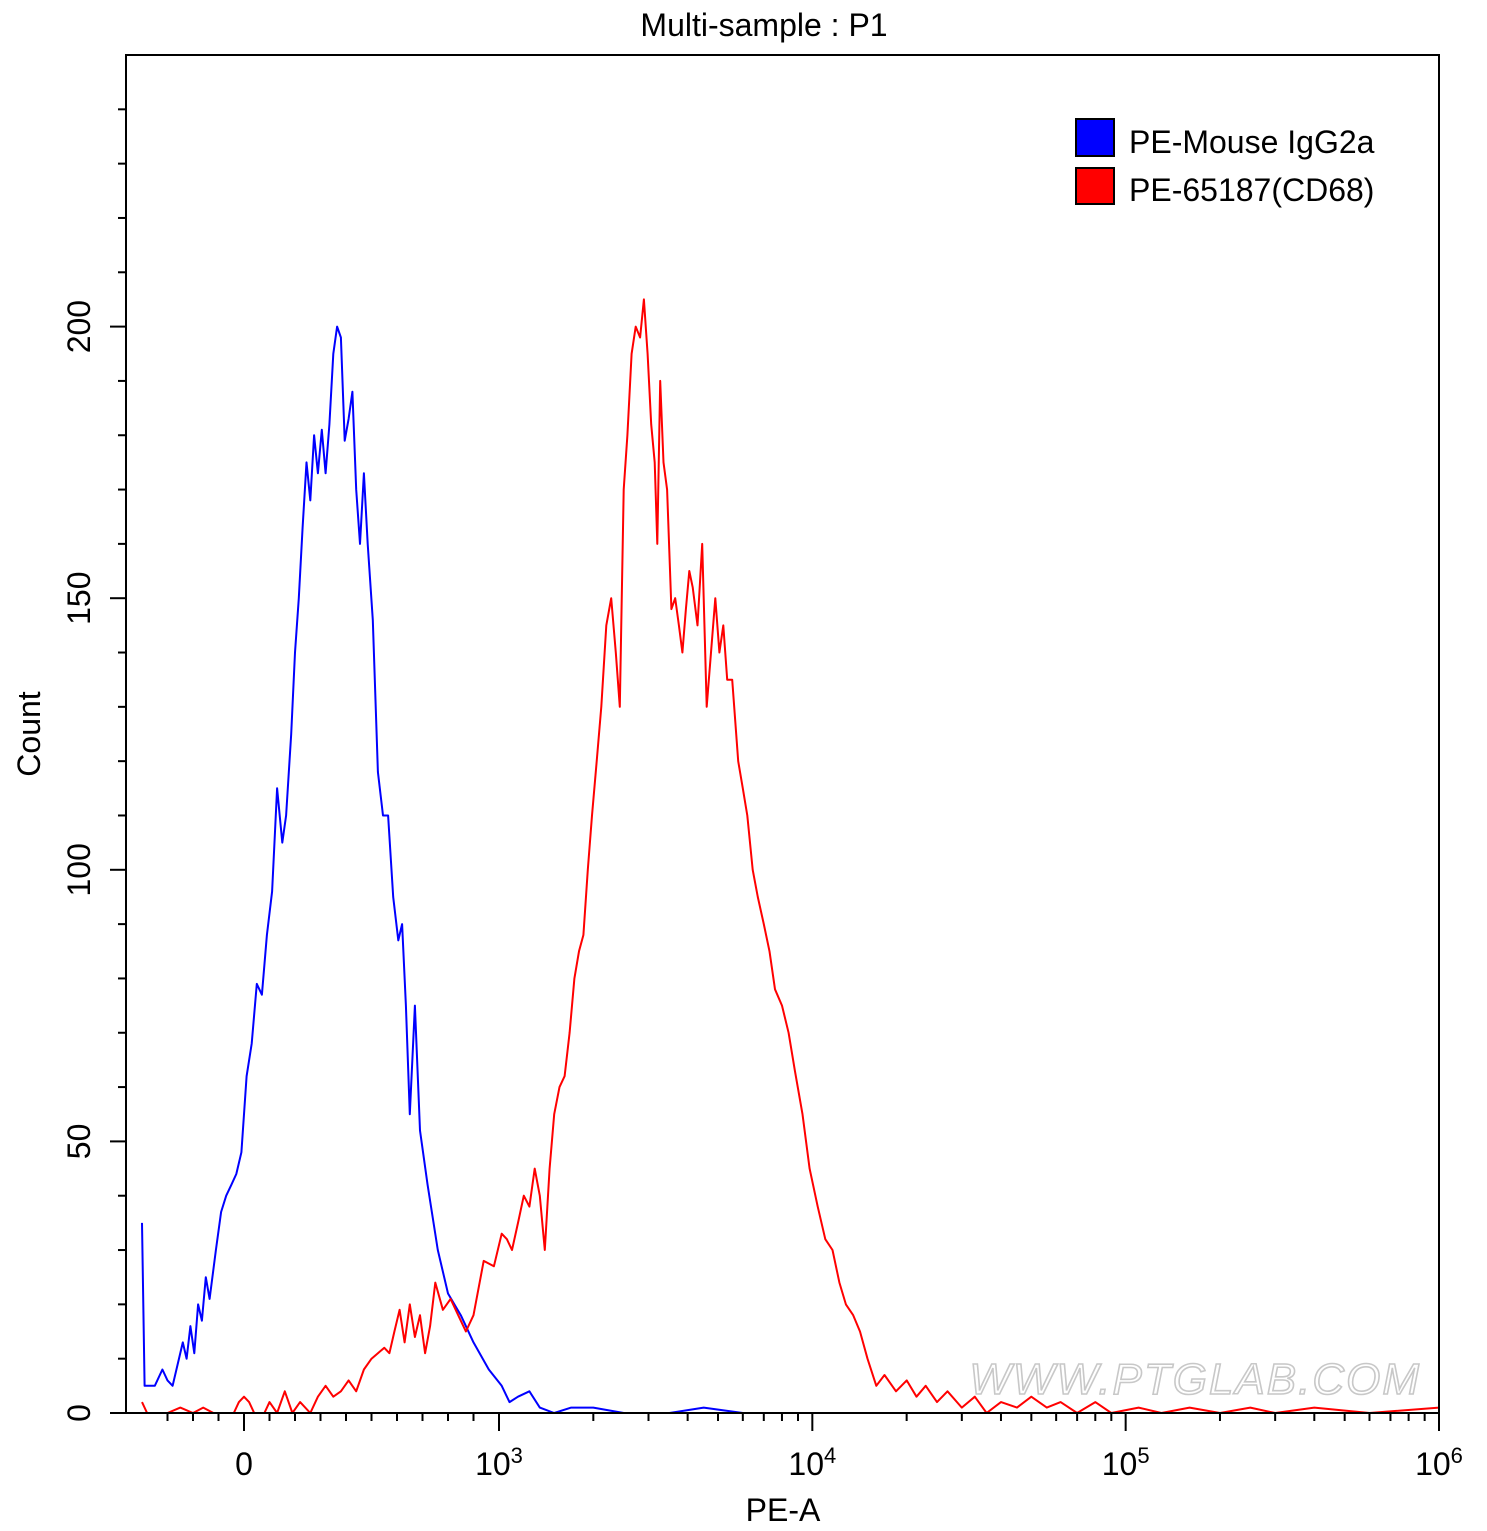 The width and height of the screenshot is (1487, 1531). I want to click on x-axis-label: PE-A, so click(783, 1510).